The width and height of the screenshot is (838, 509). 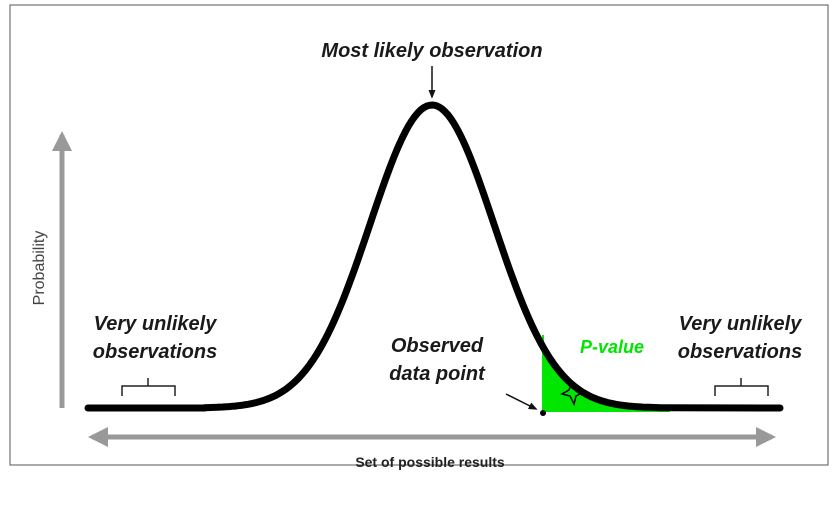 What do you see at coordinates (740, 352) in the screenshot?
I see `right-note: observations` at bounding box center [740, 352].